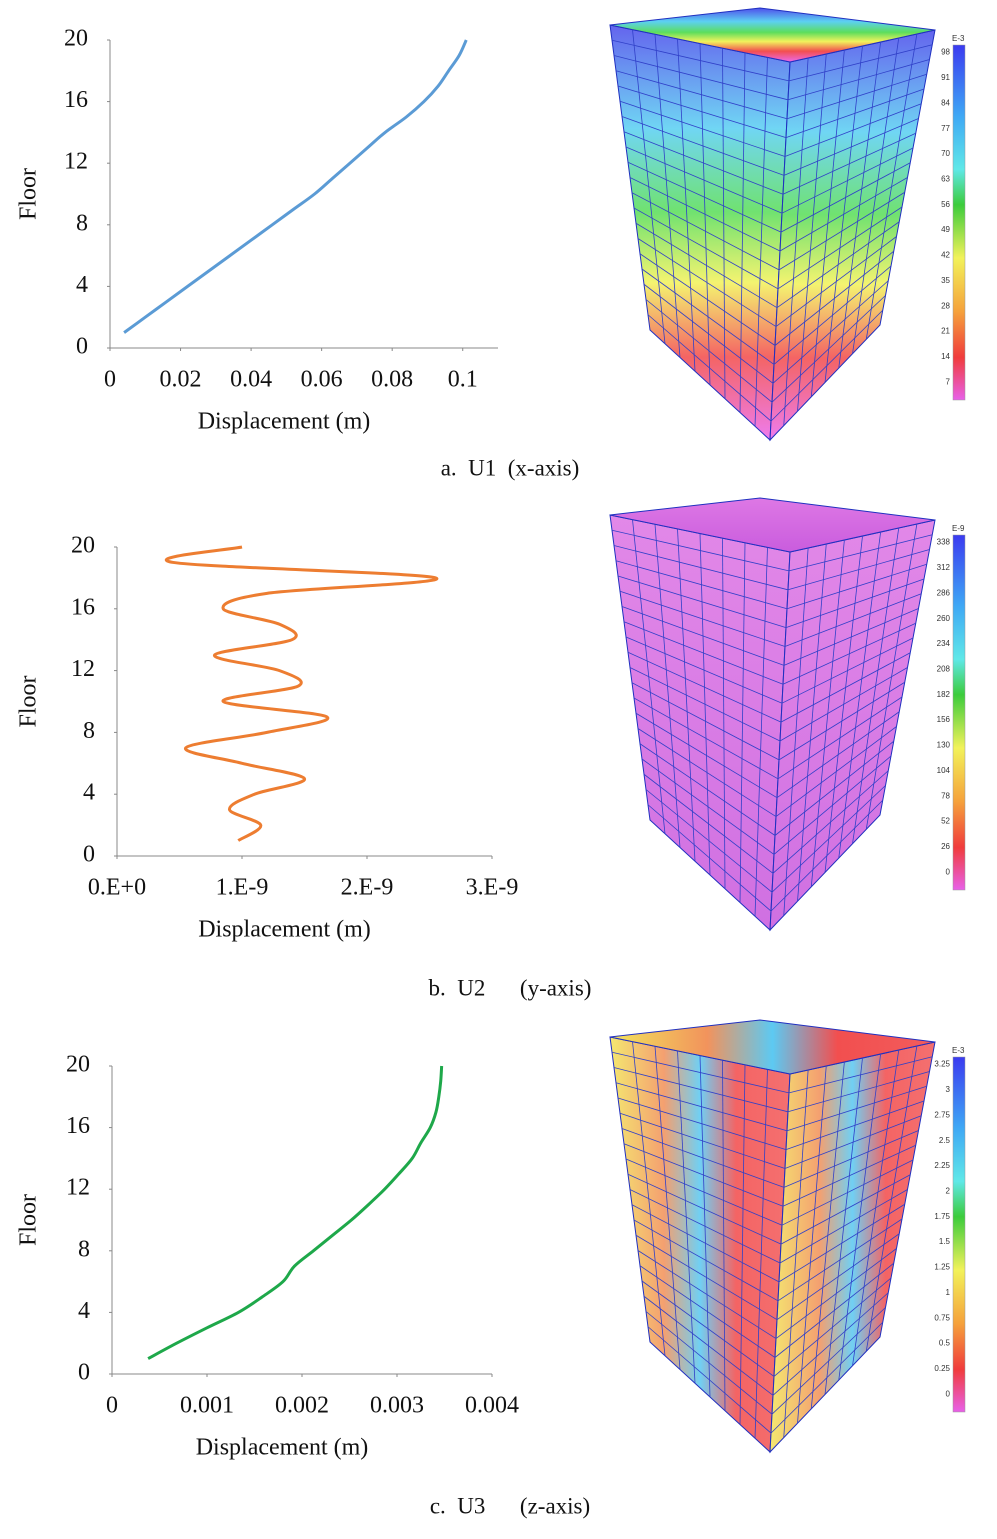 The width and height of the screenshot is (997, 1539). What do you see at coordinates (945, 331) in the screenshot?
I see `legend-tick-label: 21` at bounding box center [945, 331].